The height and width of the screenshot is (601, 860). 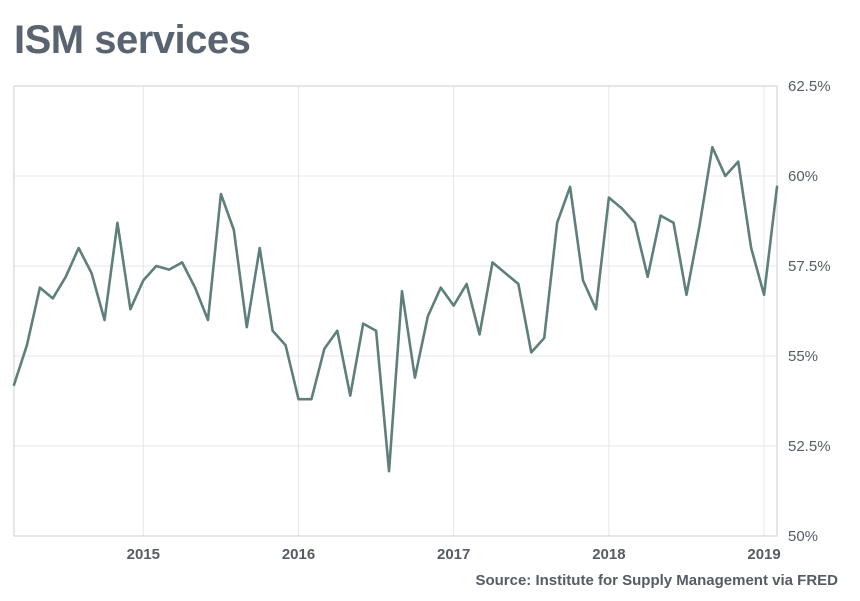 I want to click on x-tick-label: 2015, so click(x=143, y=554).